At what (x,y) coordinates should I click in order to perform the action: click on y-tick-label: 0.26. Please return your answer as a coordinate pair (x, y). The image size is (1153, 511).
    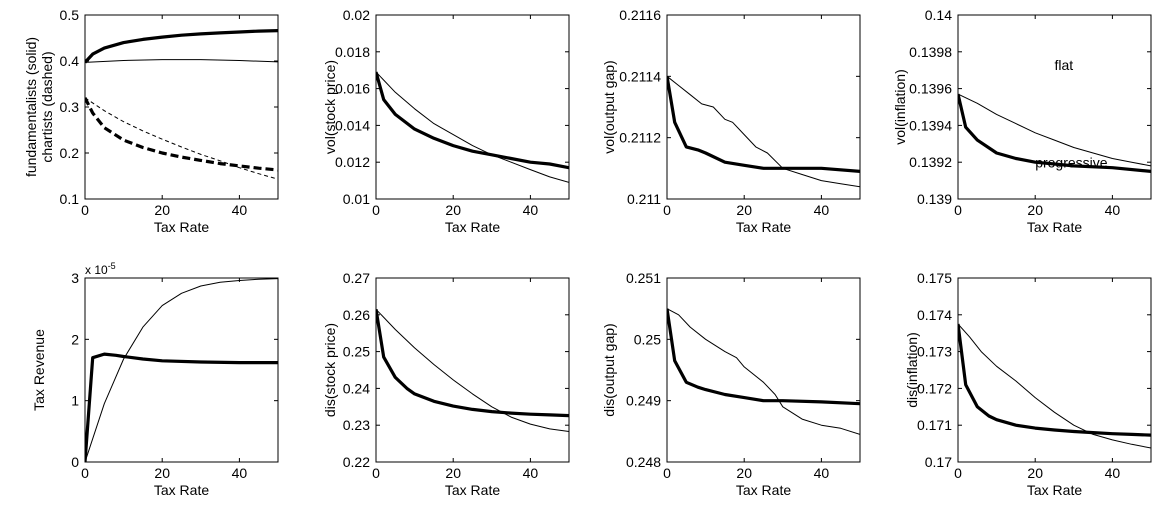
    Looking at the image, I should click on (356, 315).